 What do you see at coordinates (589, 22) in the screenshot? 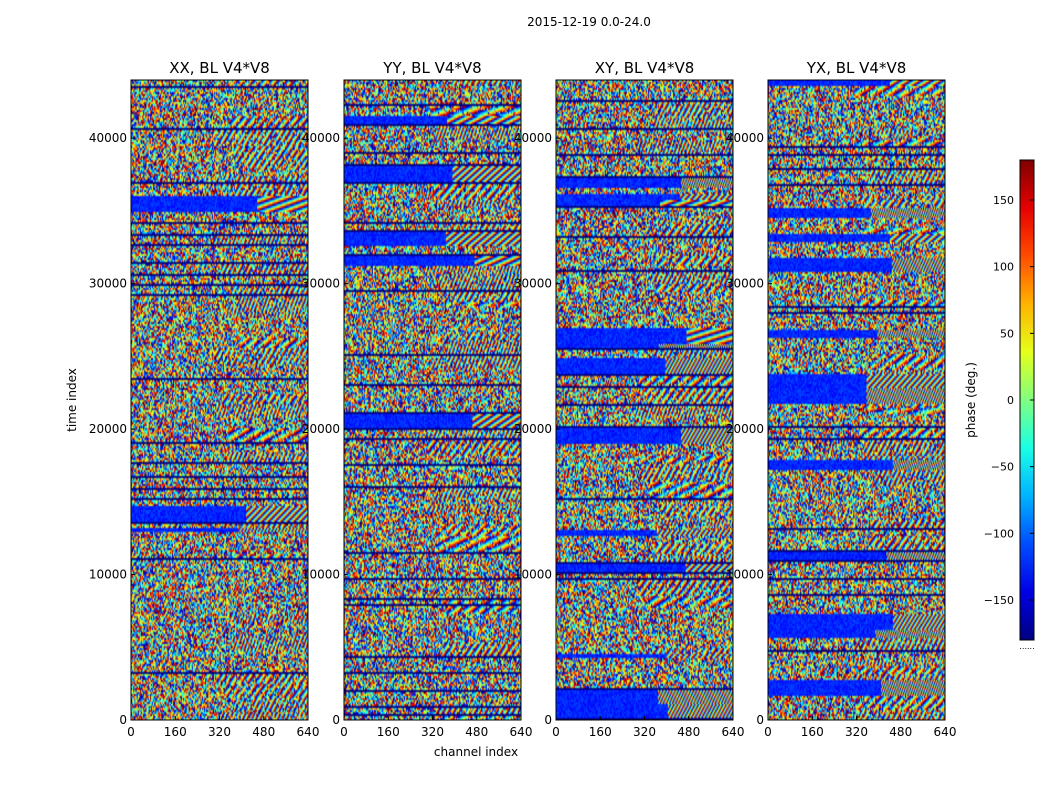
I see `figure-suptitle: 2015-12-19 0.0-24.0` at bounding box center [589, 22].